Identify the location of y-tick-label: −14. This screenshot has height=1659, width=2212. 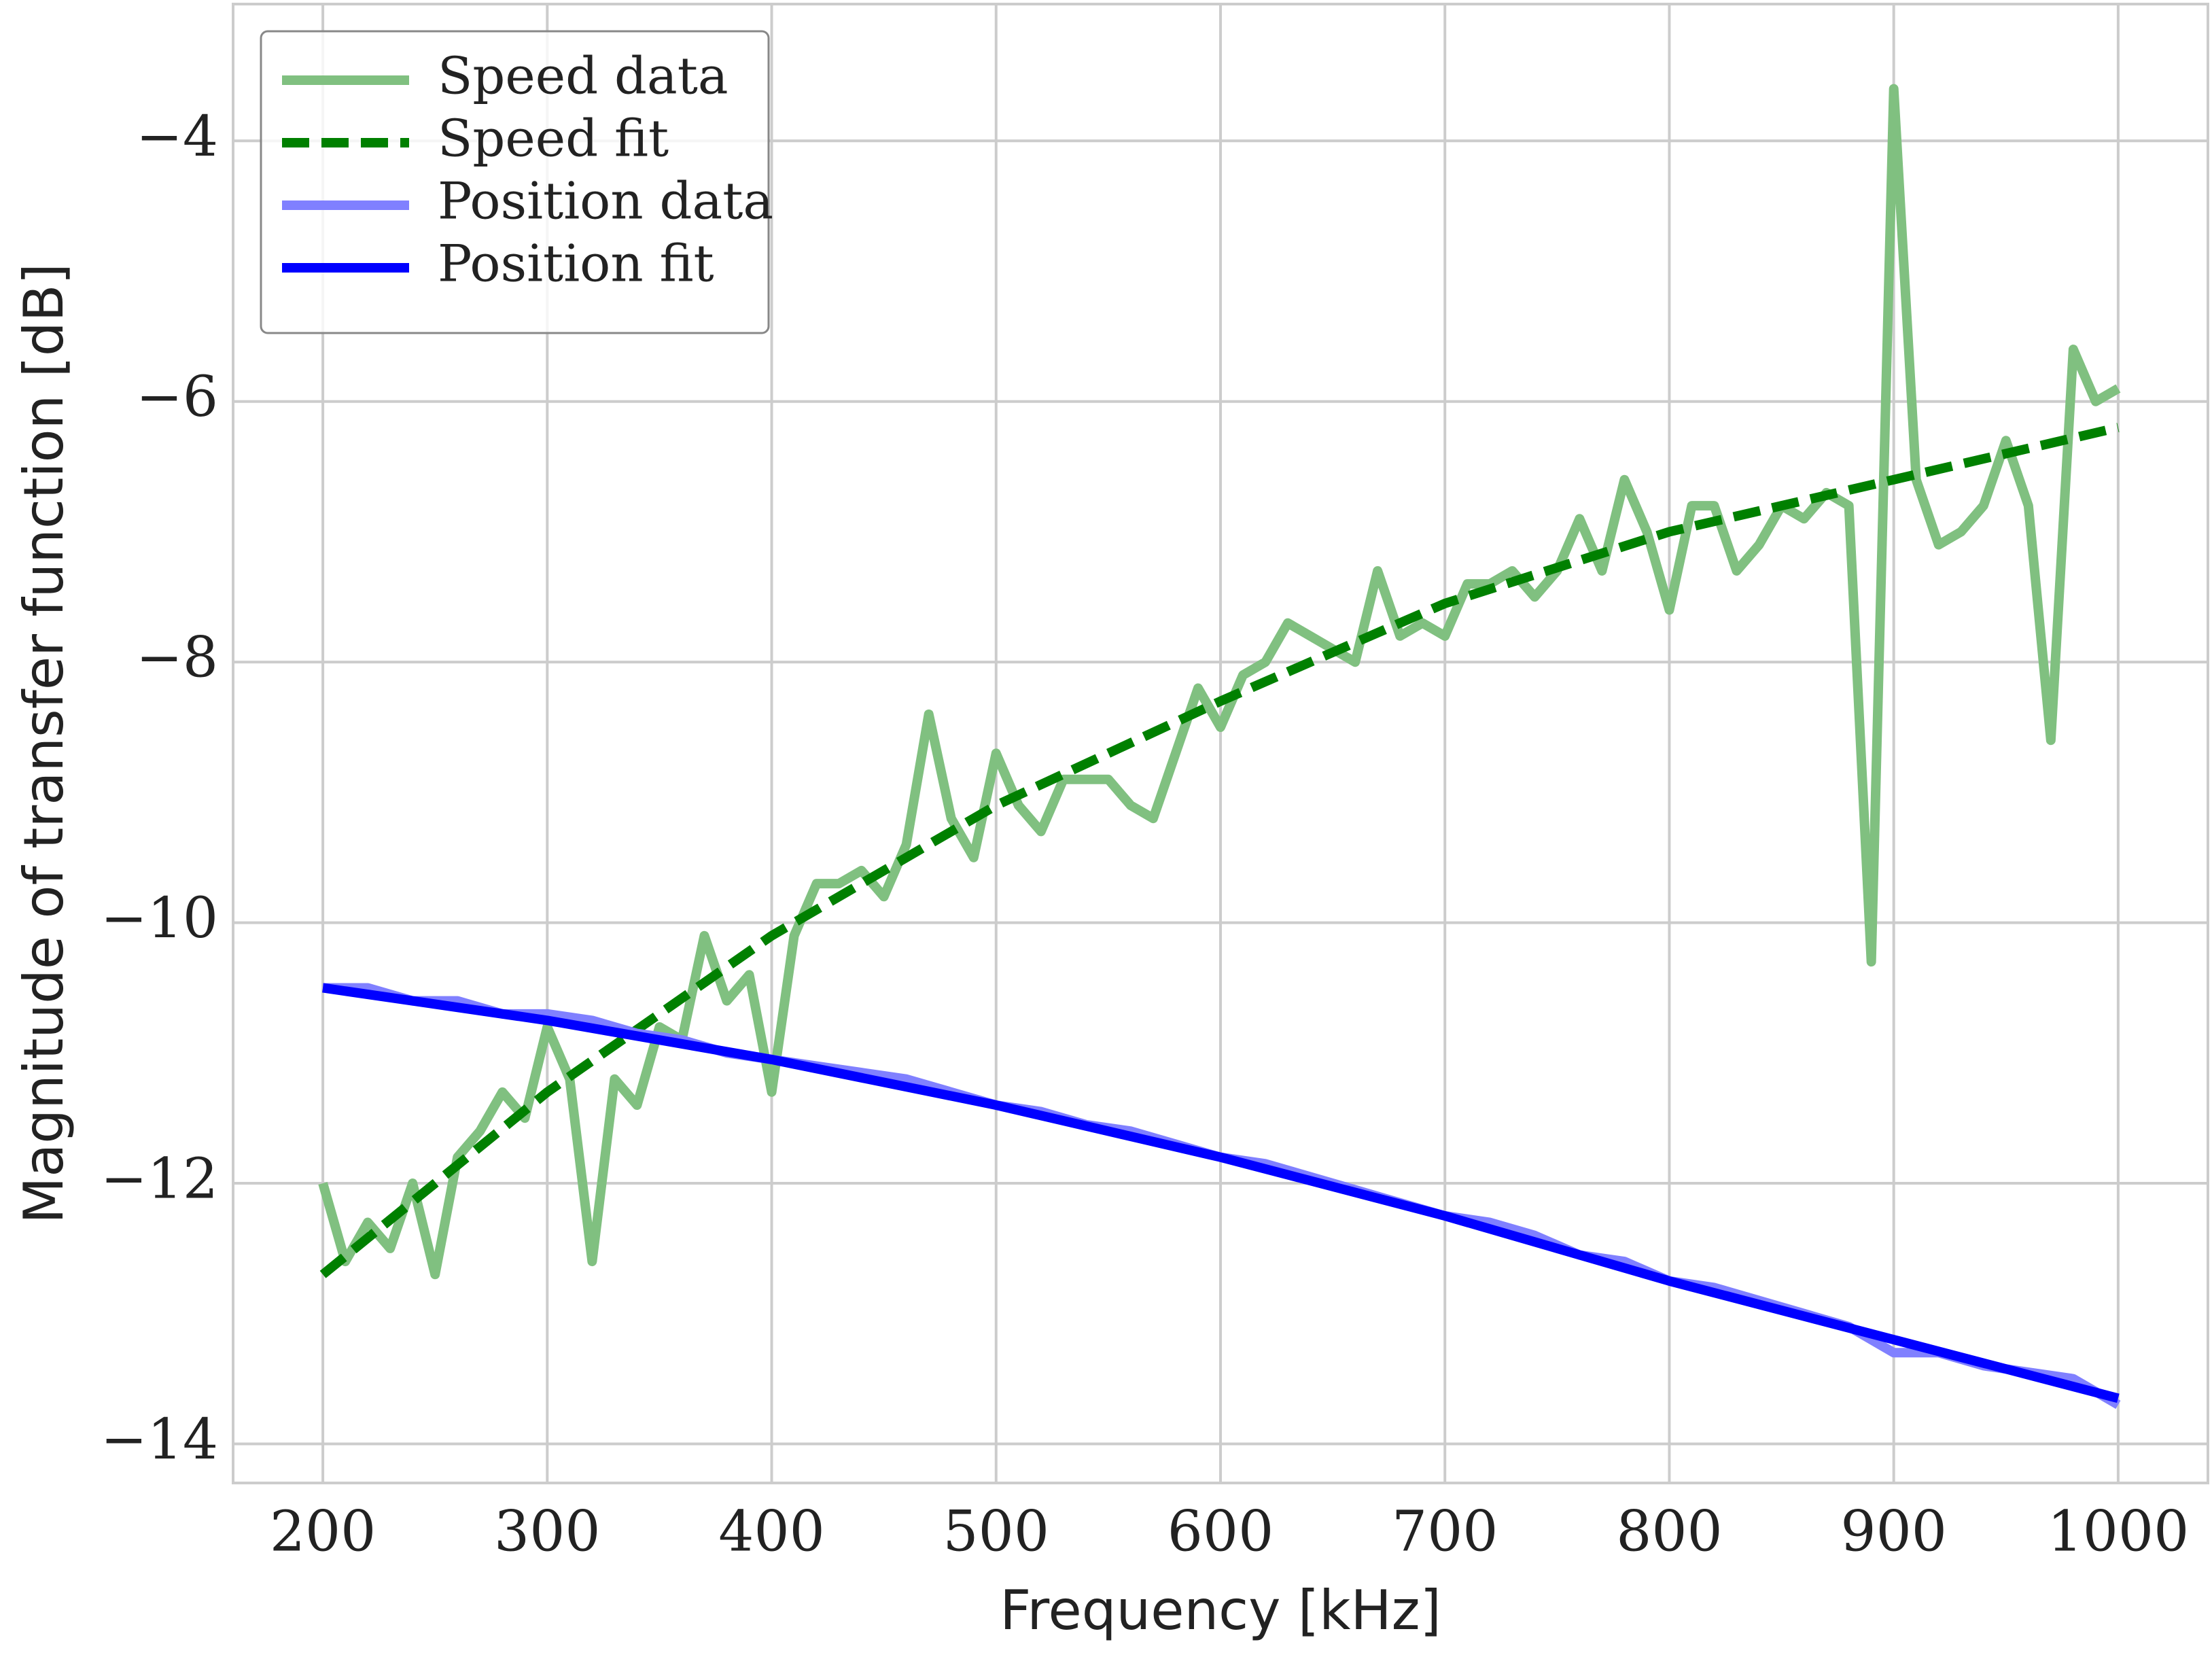
(159, 1440).